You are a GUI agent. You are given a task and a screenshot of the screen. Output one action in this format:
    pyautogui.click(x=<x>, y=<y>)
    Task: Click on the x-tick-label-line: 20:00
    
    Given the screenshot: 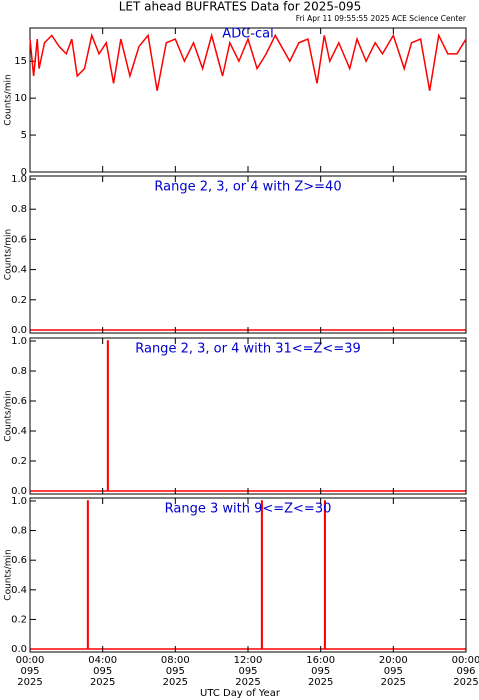 What is the action you would take?
    pyautogui.click(x=393, y=660)
    